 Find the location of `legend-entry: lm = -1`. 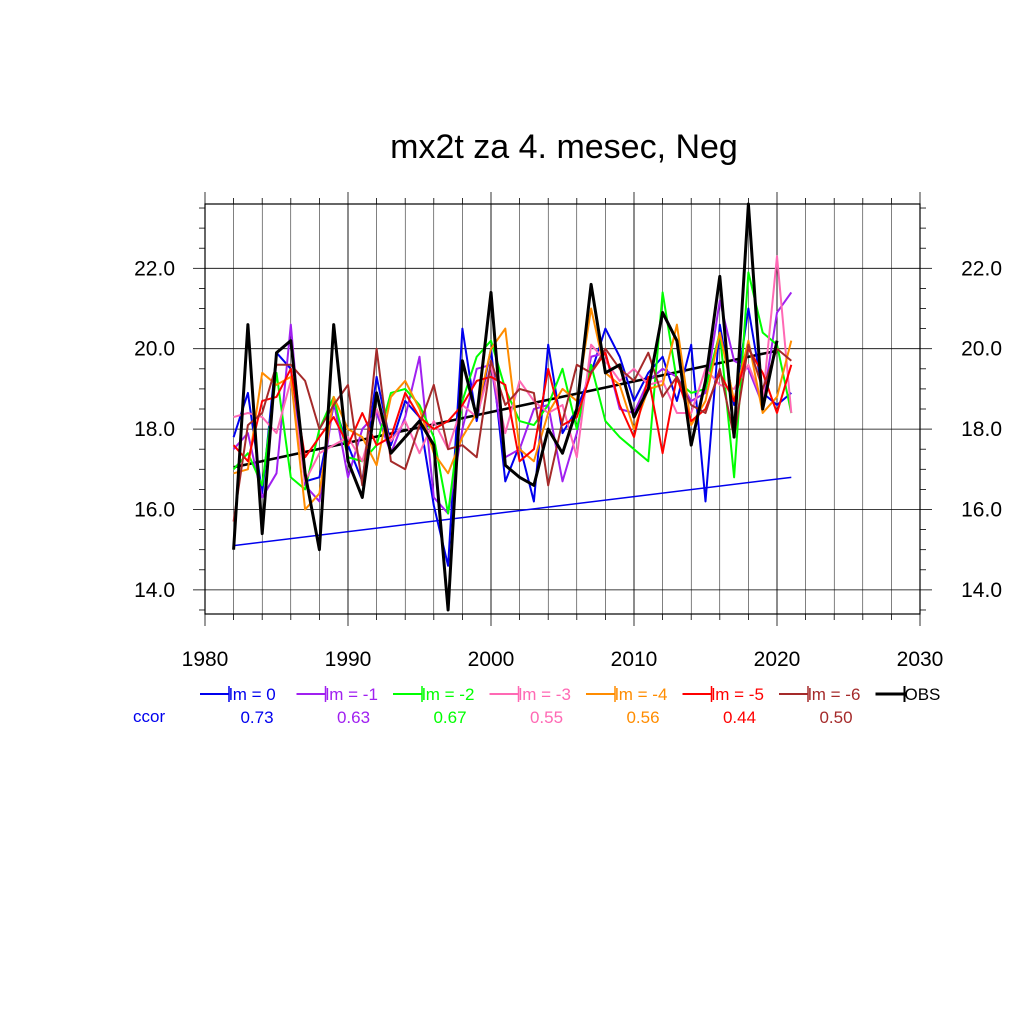

legend-entry: lm = -1 is located at coordinates (352, 694).